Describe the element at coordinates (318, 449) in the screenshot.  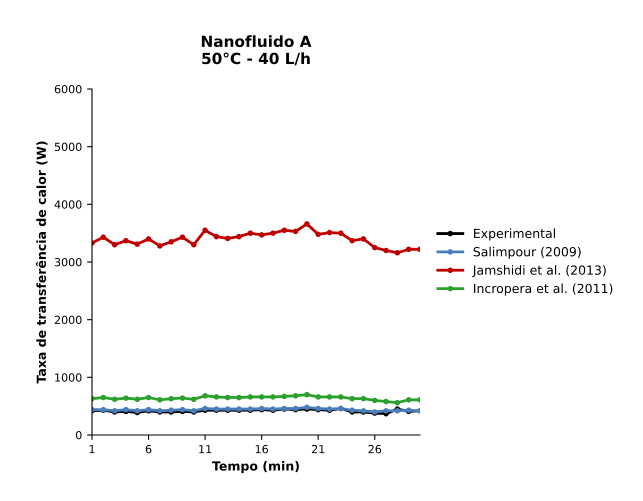
I see `x-tick-label: 21` at that location.